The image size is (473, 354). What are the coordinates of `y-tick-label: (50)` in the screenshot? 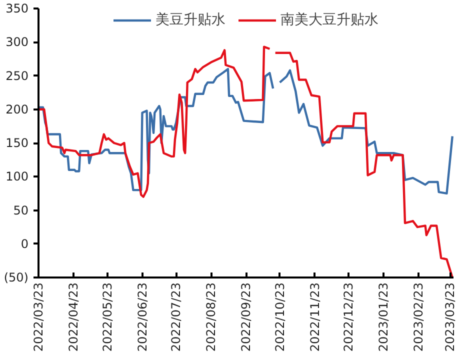 It's located at (16, 277).